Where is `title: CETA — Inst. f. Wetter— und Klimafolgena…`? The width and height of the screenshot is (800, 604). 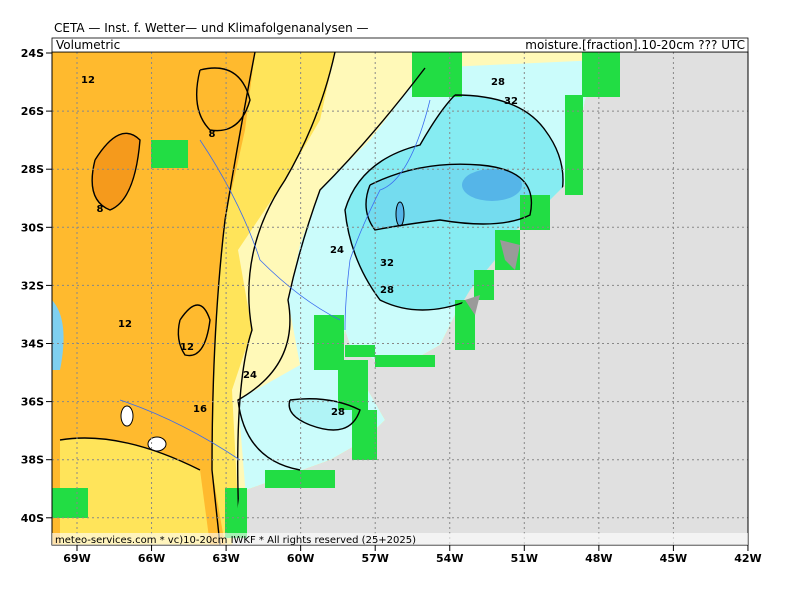
title: CETA — Inst. f. Wetter— und Klimafolgena… is located at coordinates (211, 28).